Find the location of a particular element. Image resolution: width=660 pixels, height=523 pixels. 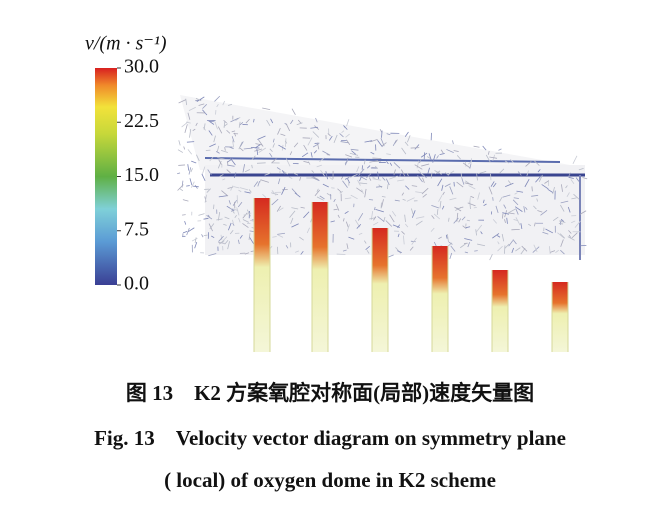

colorbar-title: v/(m · s⁻¹) is located at coordinates (126, 44).